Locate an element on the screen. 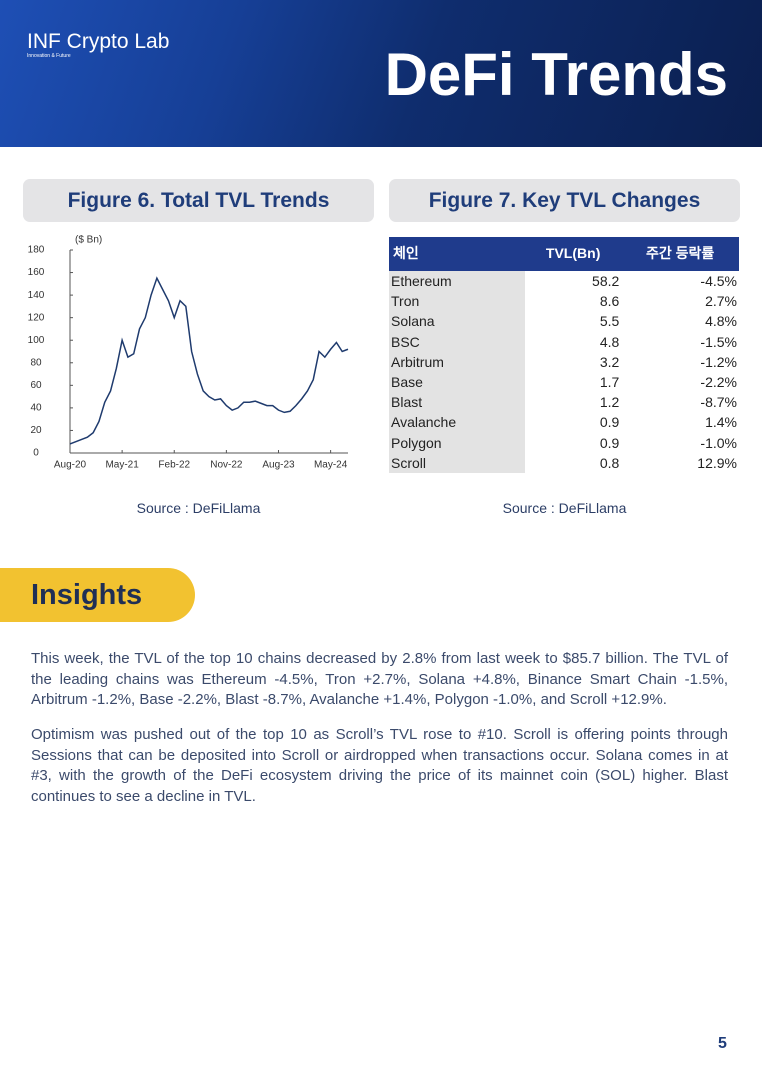  table-row: Solana 5.5 4.8% is located at coordinates (564, 321).